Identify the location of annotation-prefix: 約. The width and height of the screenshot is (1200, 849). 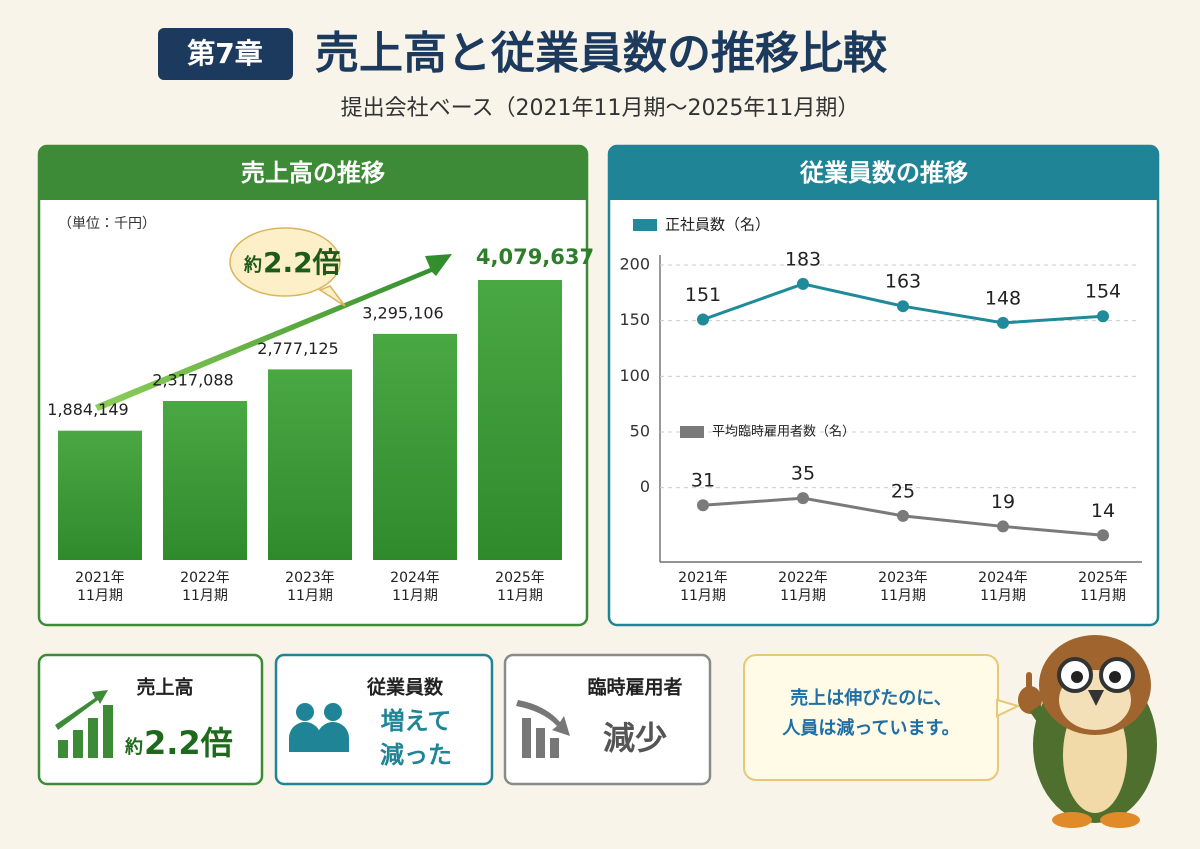
(252, 265).